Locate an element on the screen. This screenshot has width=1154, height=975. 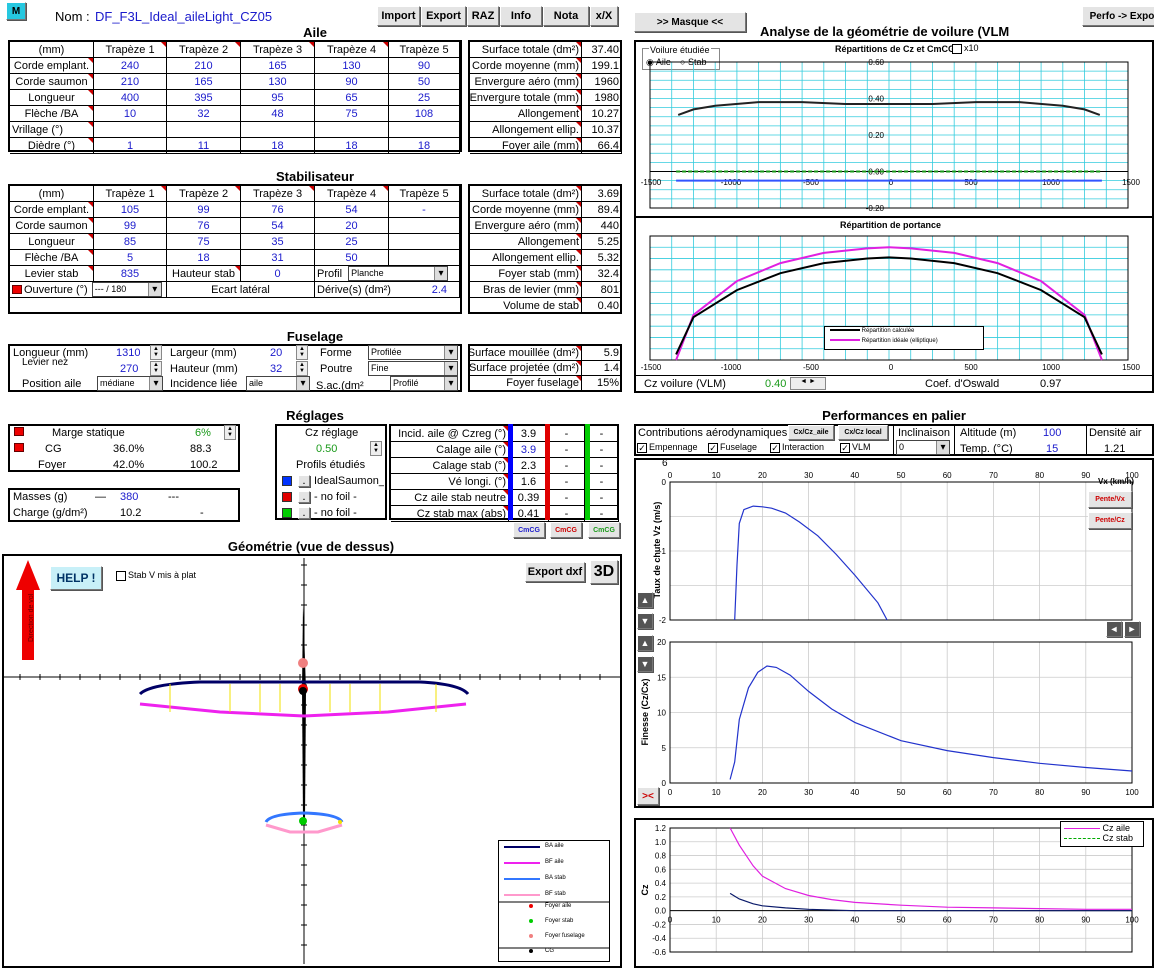
hauteur-spinner: ▲ ▼ is located at coordinates (302, 368).